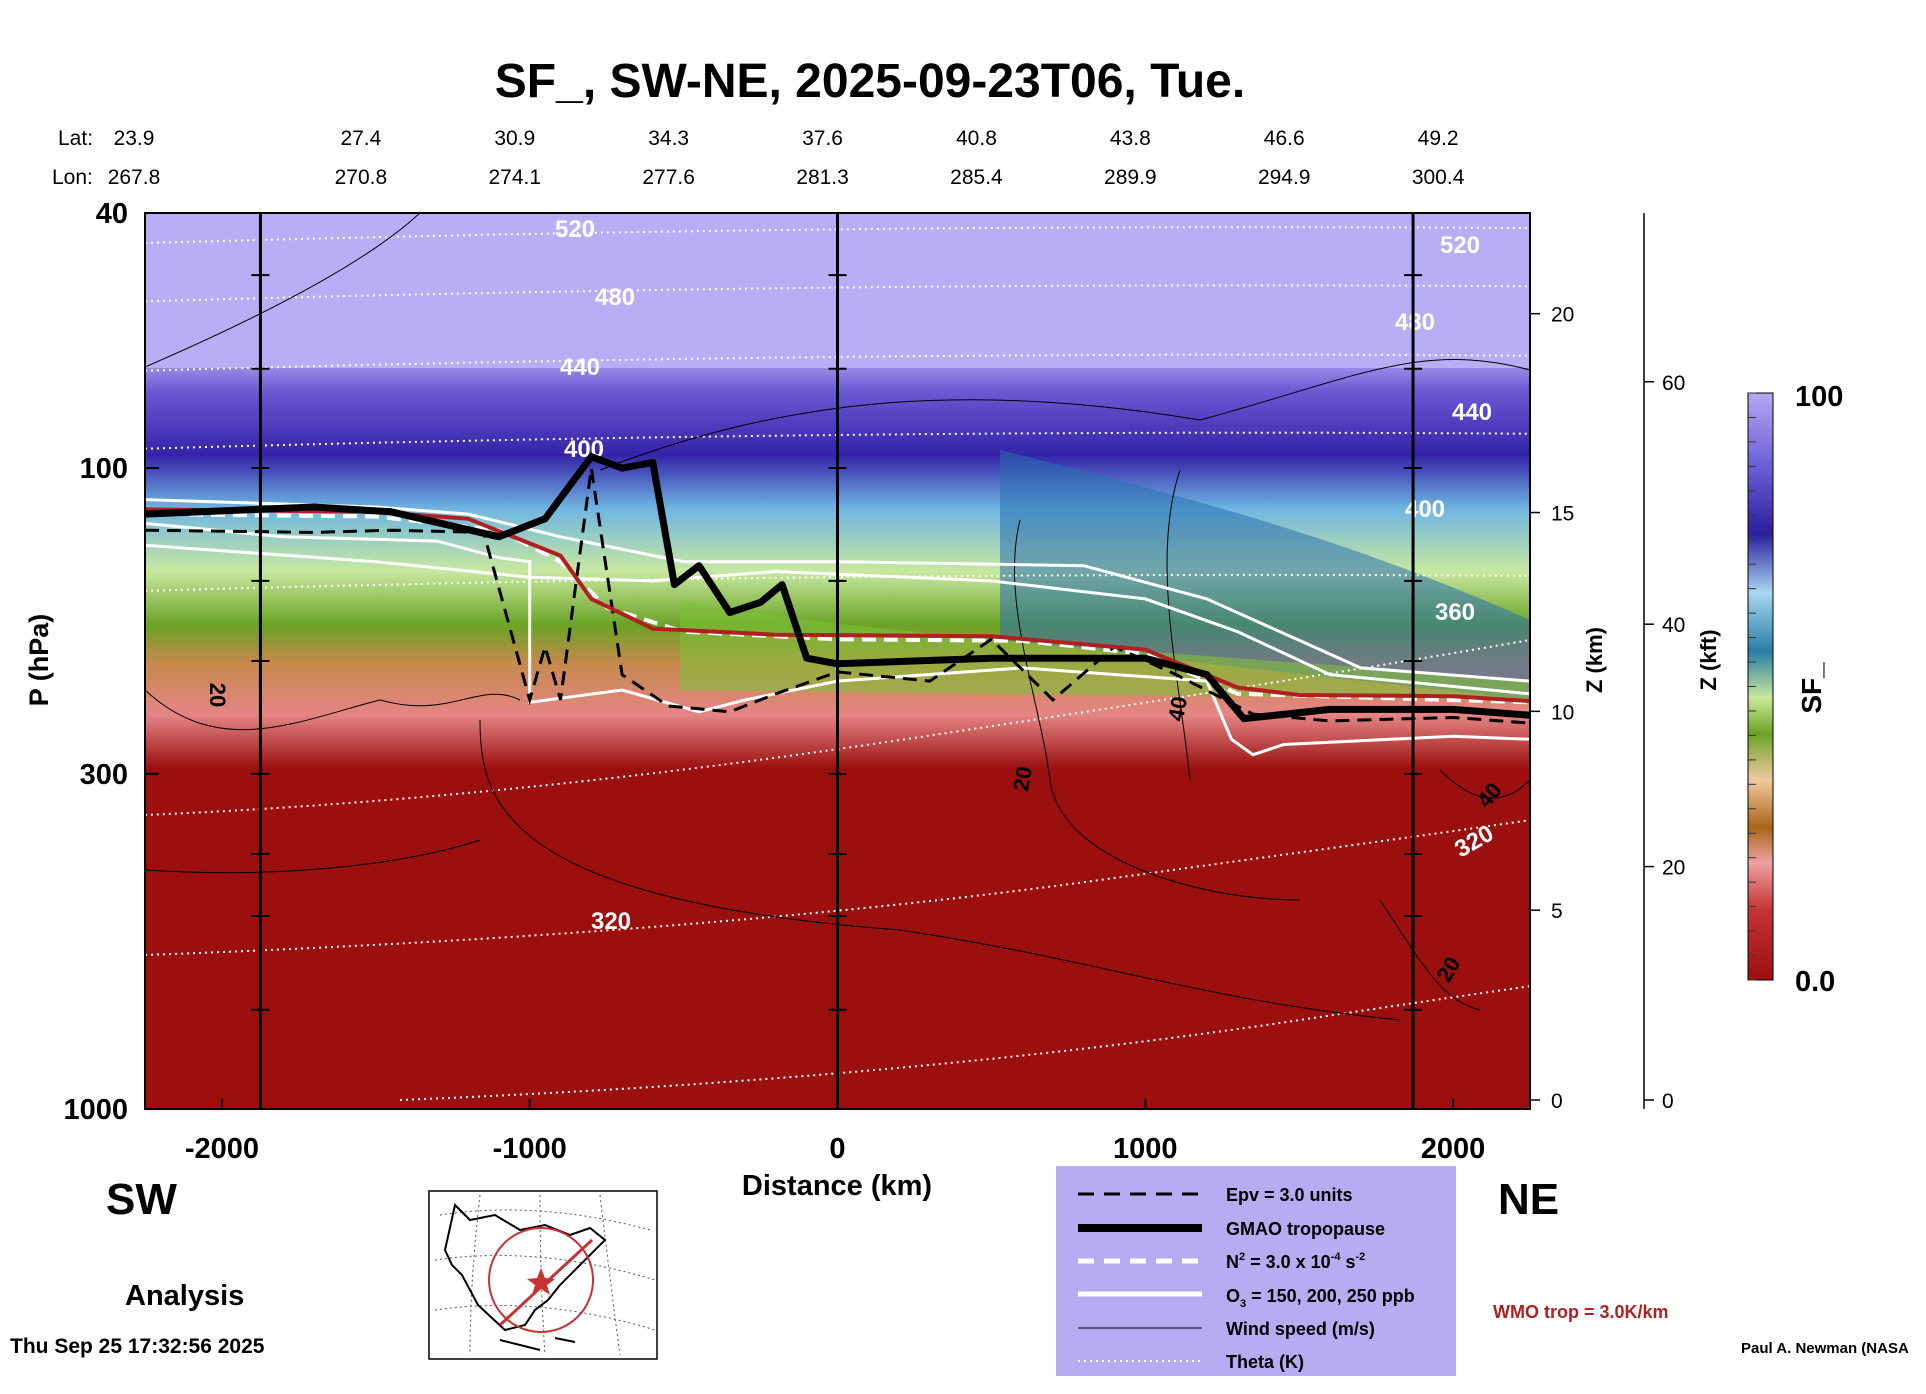 The width and height of the screenshot is (1926, 1394). What do you see at coordinates (1528, 1199) in the screenshot?
I see `ne-label: NE` at bounding box center [1528, 1199].